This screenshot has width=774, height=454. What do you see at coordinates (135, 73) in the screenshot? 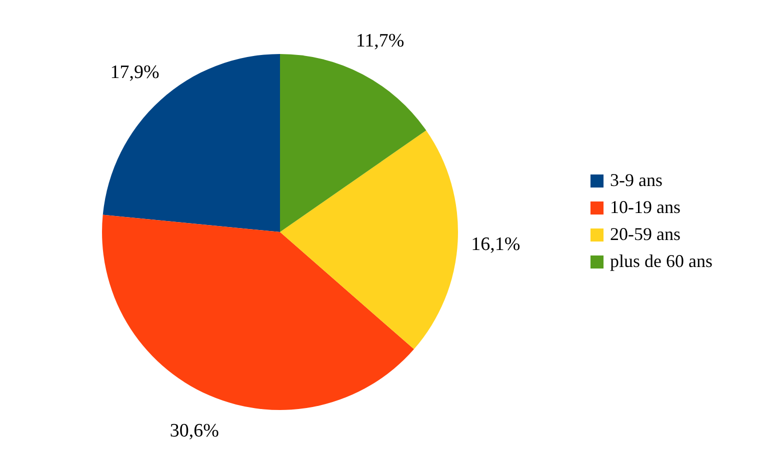
I see `data-label: 17,9%` at bounding box center [135, 73].